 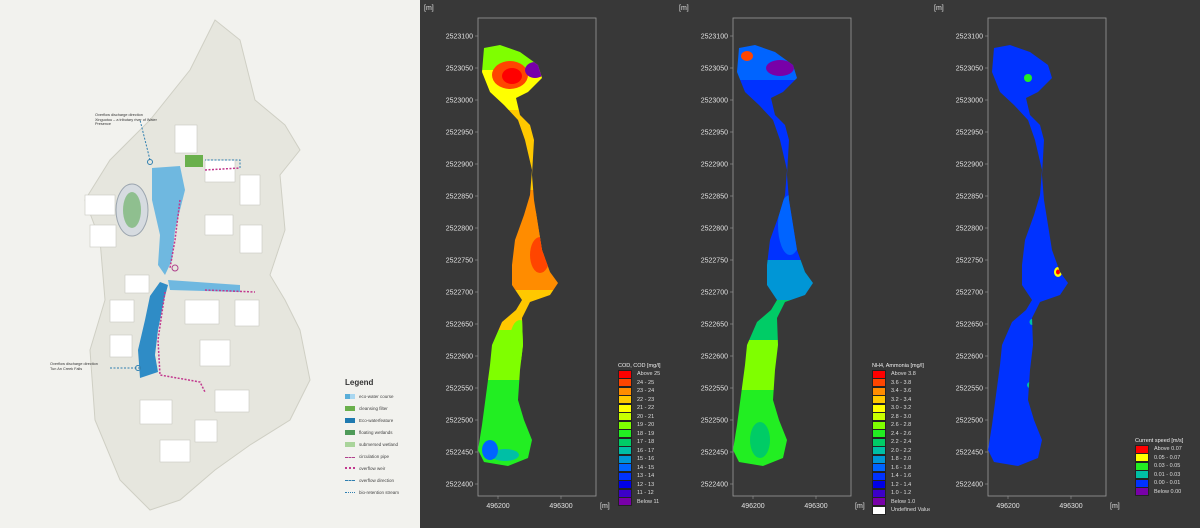 I want to click on lake-field, so click(x=1028, y=255).